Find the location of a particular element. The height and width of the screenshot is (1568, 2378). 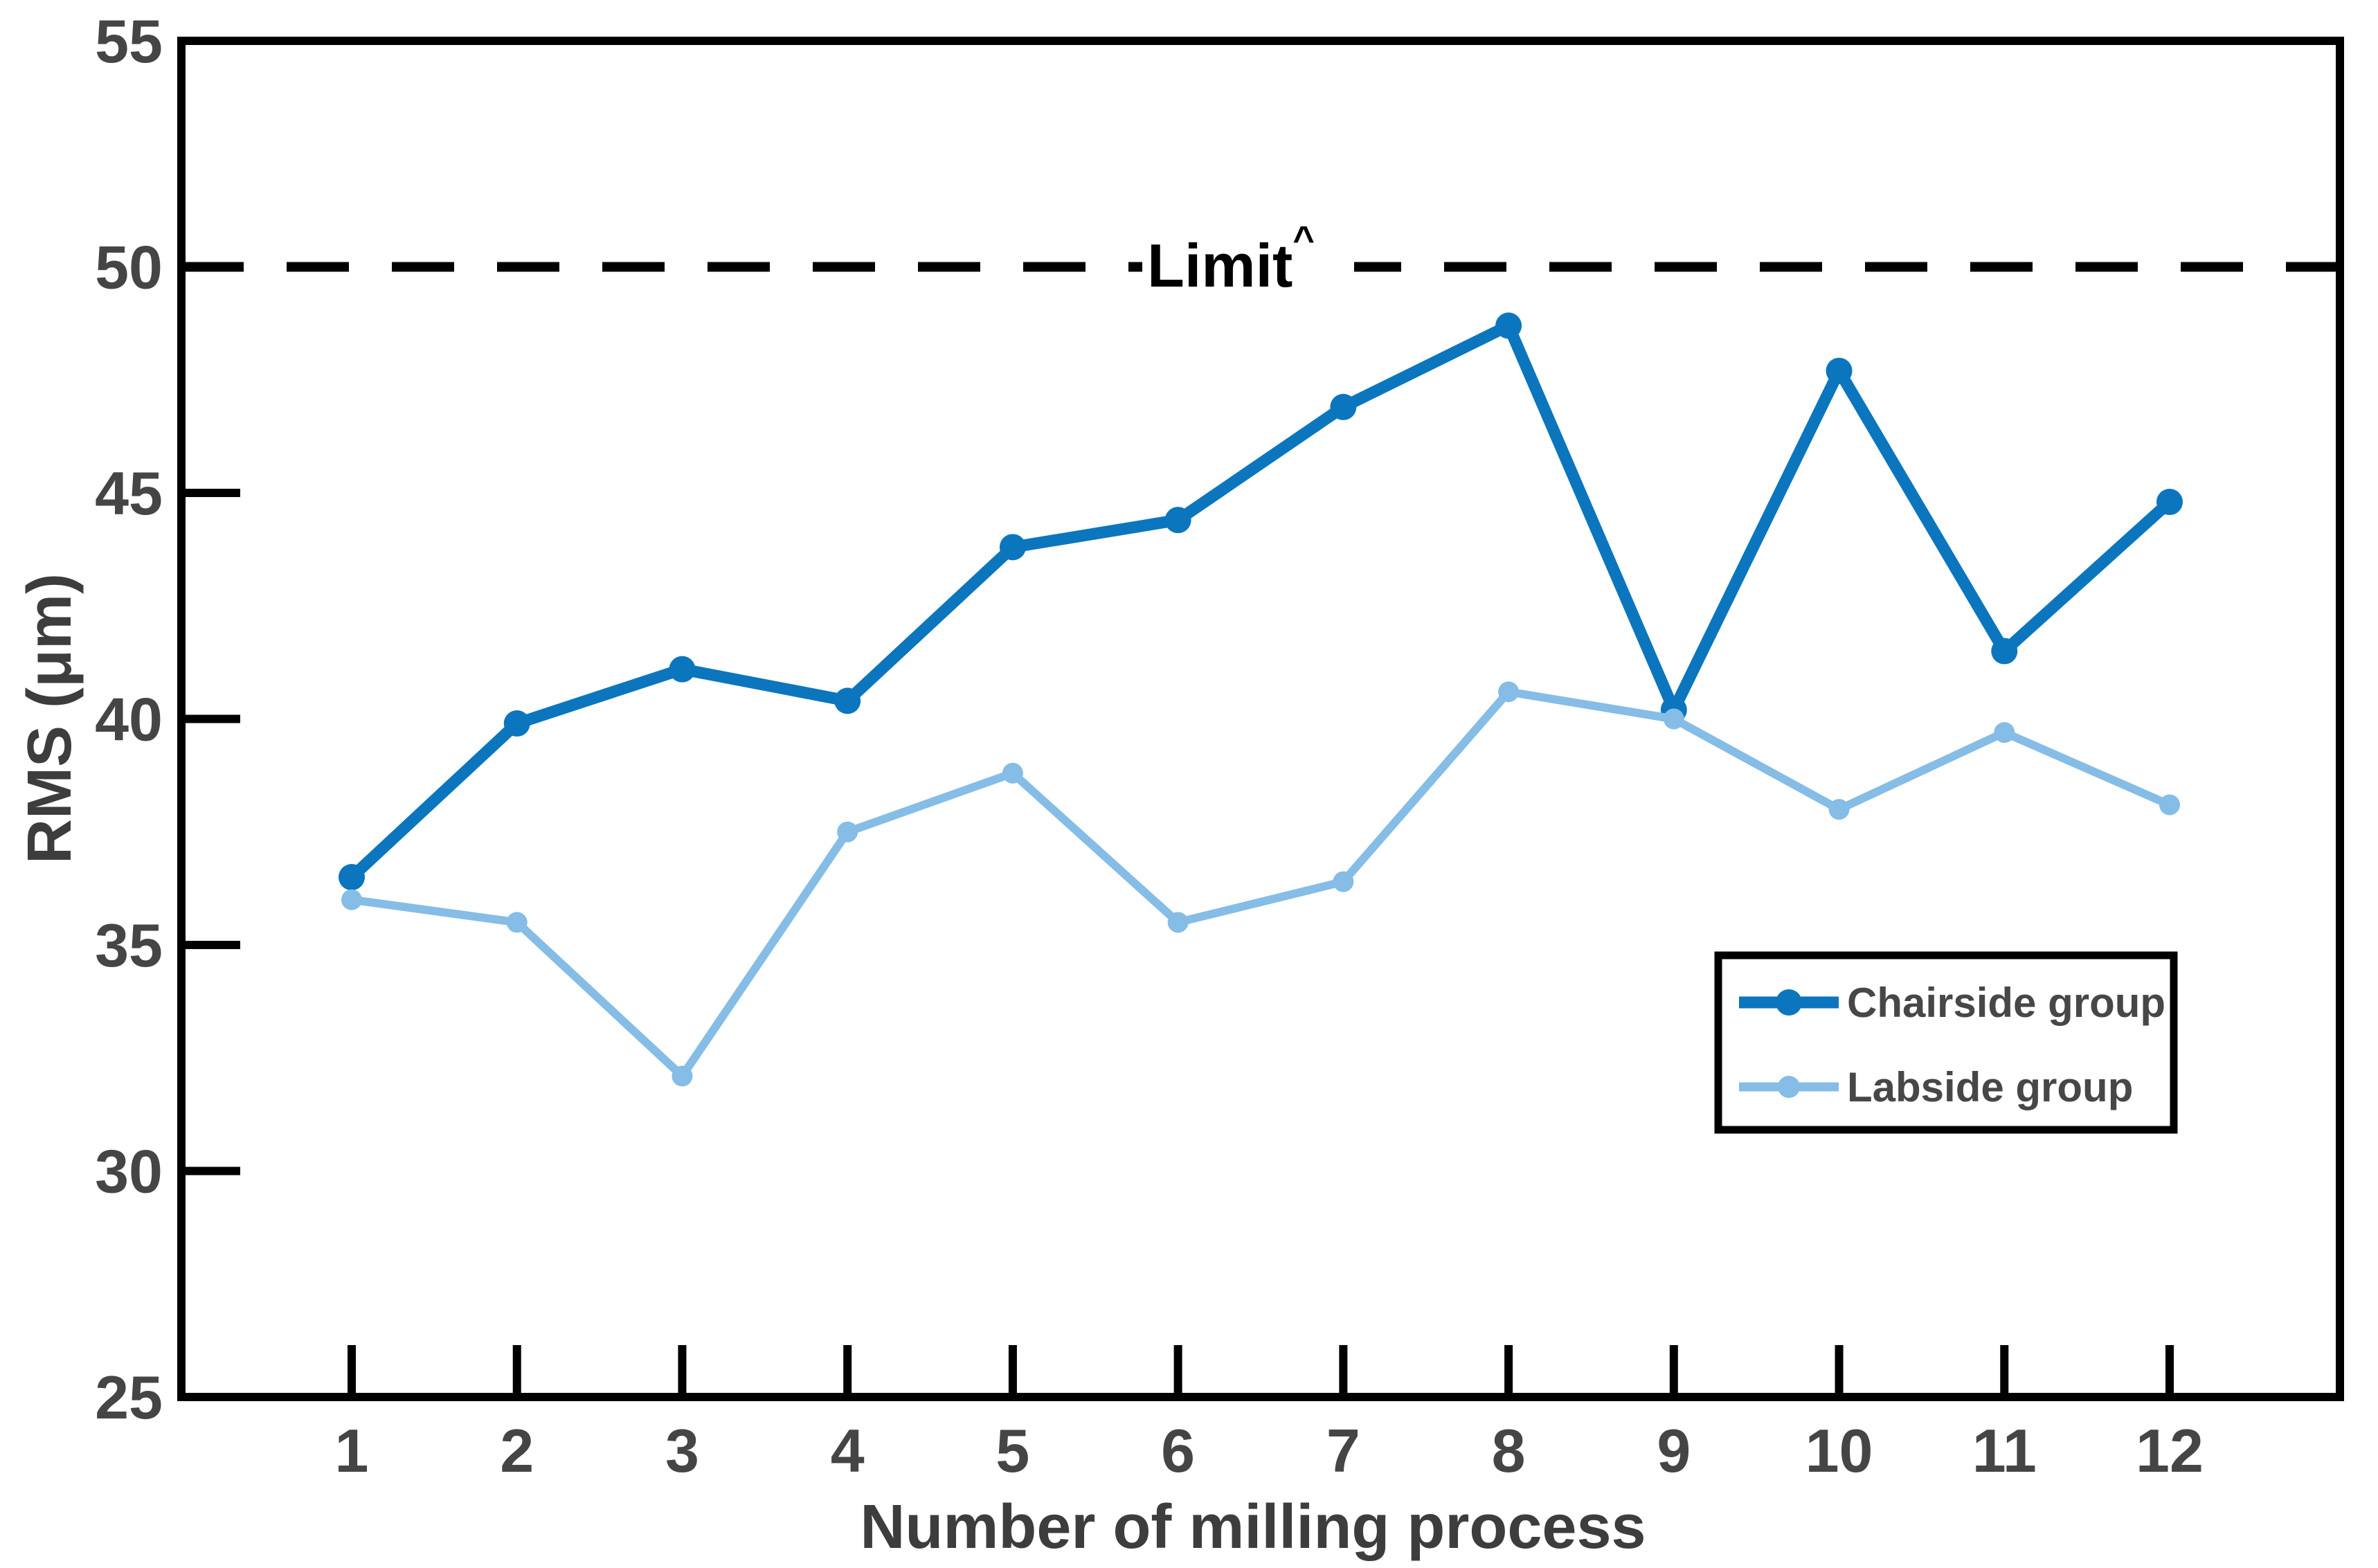

x-tick-label: 4 is located at coordinates (848, 1450).